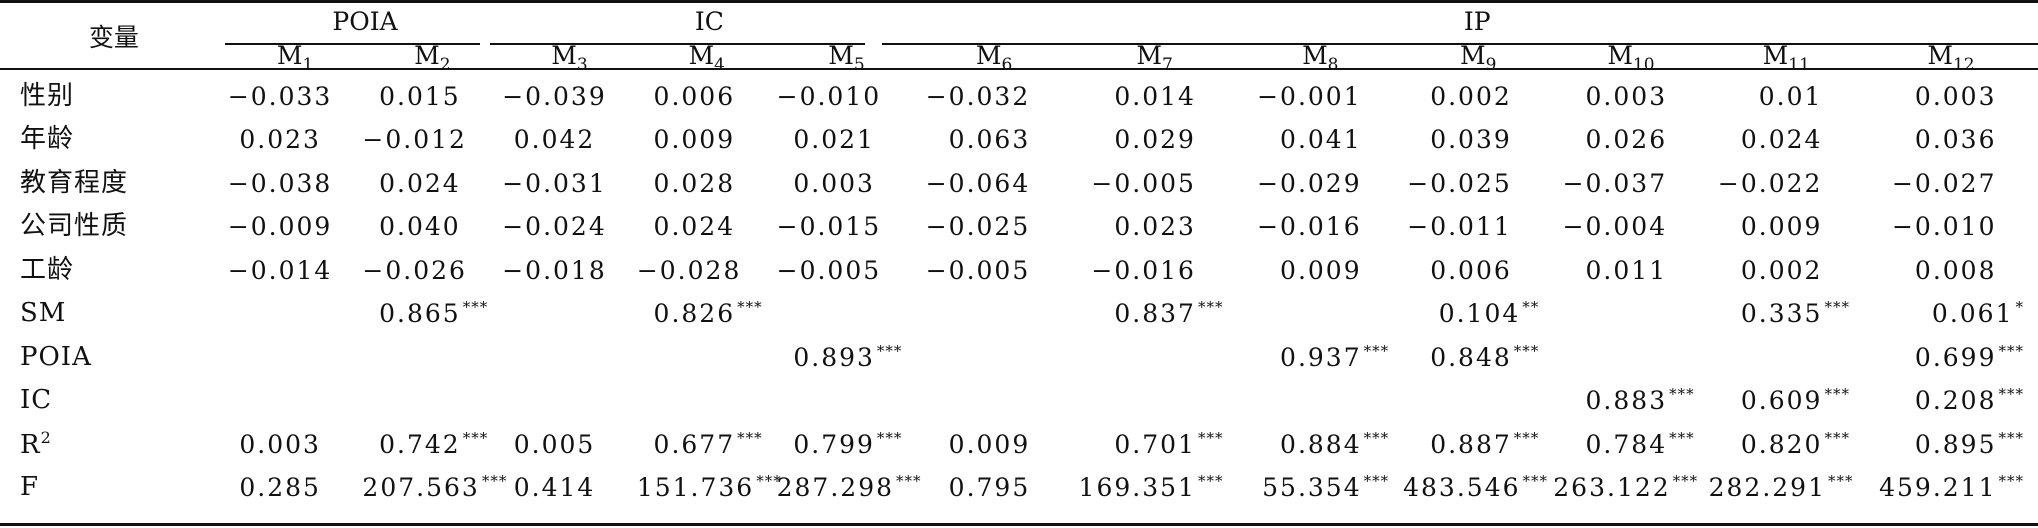  Describe the element at coordinates (1019, 524) in the screenshot. I see `bottom-rule` at that location.